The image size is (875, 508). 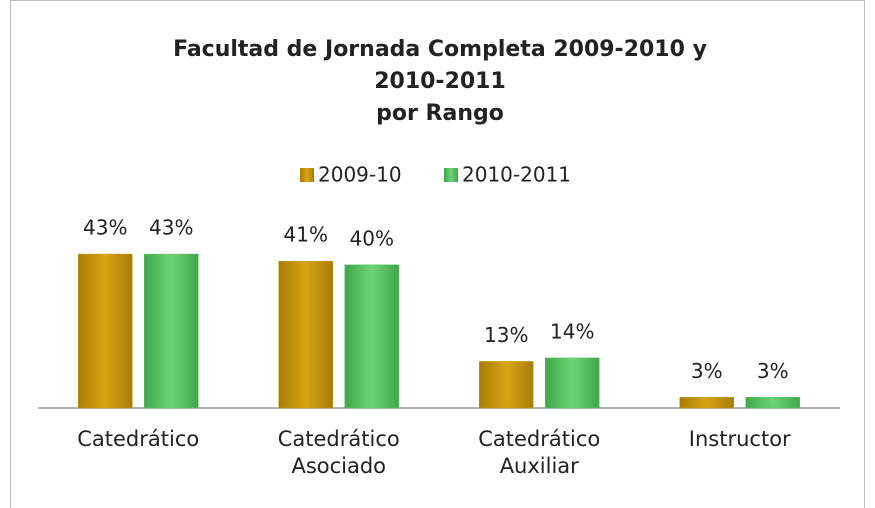 What do you see at coordinates (440, 113) in the screenshot?
I see `chart-title: por Rango` at bounding box center [440, 113].